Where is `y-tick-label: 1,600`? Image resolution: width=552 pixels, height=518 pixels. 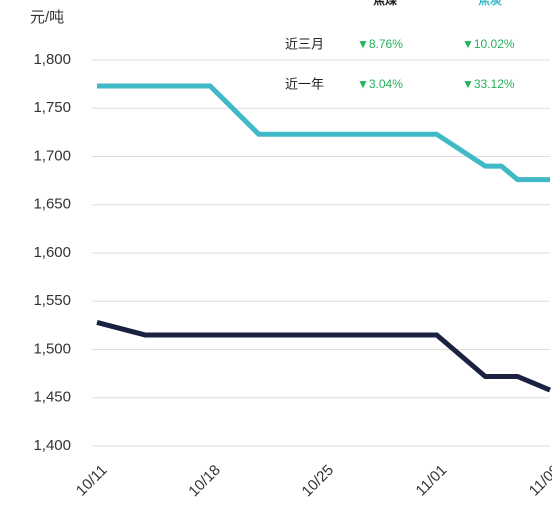 y-tick-label: 1,600 is located at coordinates (52, 252).